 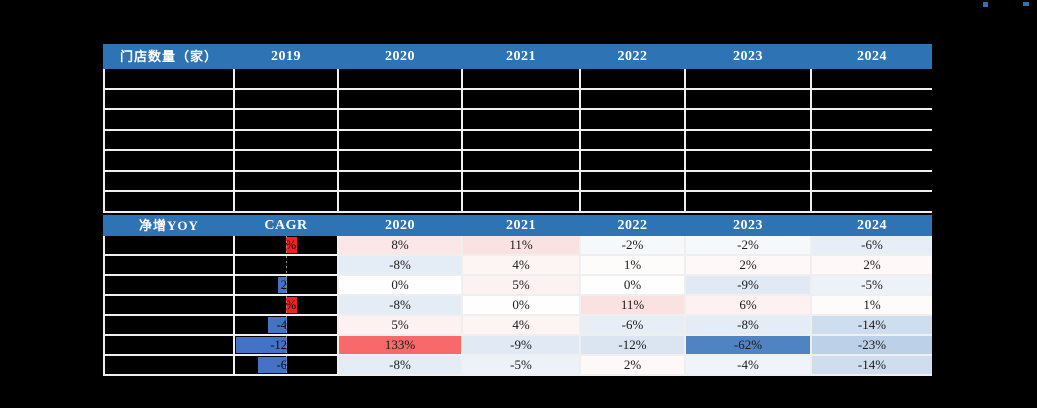 I want to click on cagr-visible-value: -4, so click(x=281, y=324).